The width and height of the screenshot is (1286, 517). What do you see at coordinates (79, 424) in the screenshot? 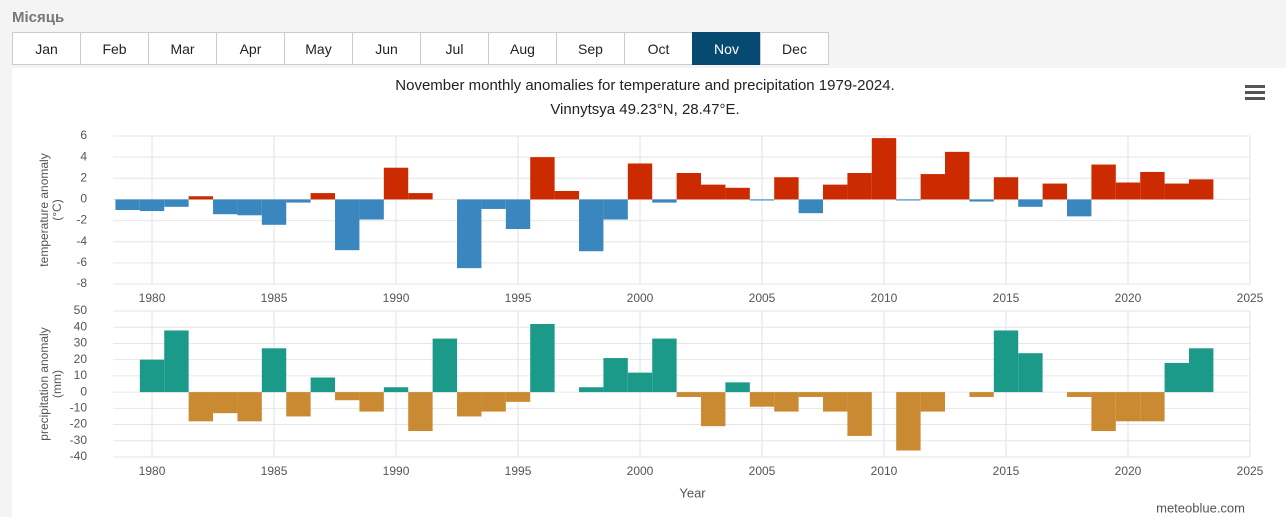
I see `y-tick-label: -20` at bounding box center [79, 424].